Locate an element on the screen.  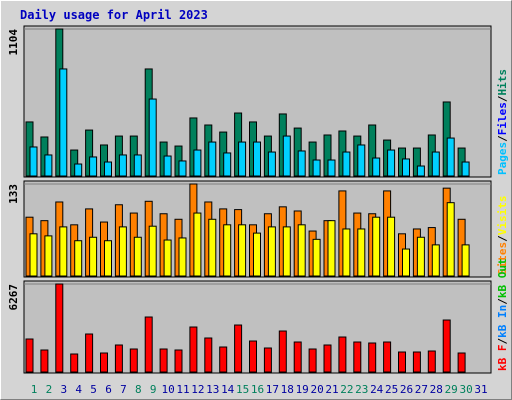
legend-item: Visits is located at coordinates (502, 216).